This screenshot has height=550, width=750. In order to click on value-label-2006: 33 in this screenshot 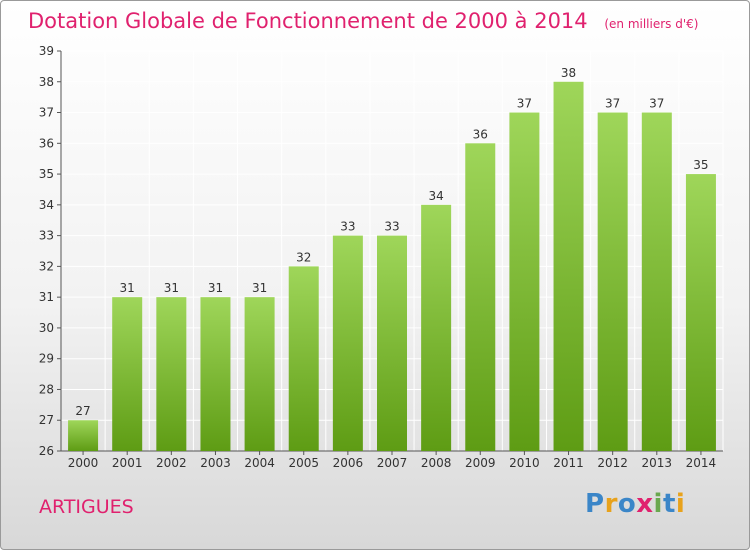, I will do `click(347, 227)`.